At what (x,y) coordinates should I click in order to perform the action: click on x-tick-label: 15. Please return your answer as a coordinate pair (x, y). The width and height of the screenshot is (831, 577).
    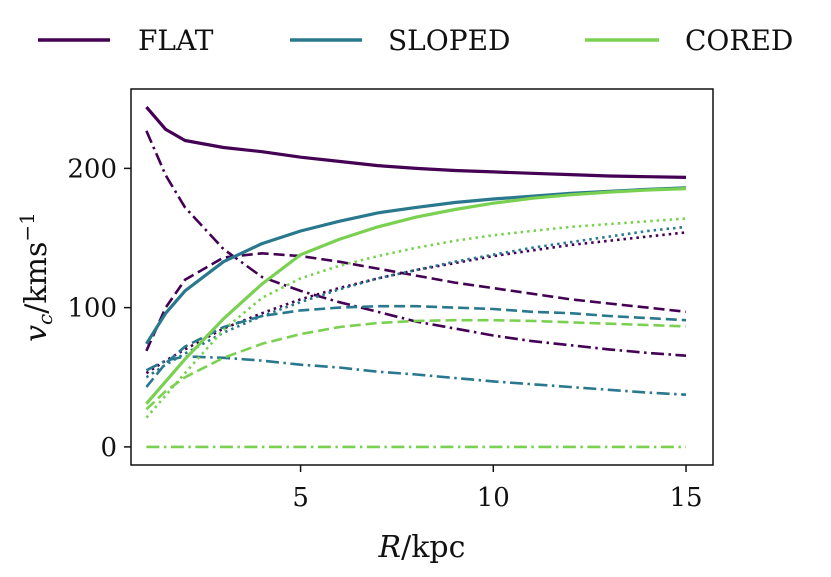
    Looking at the image, I should click on (685, 498).